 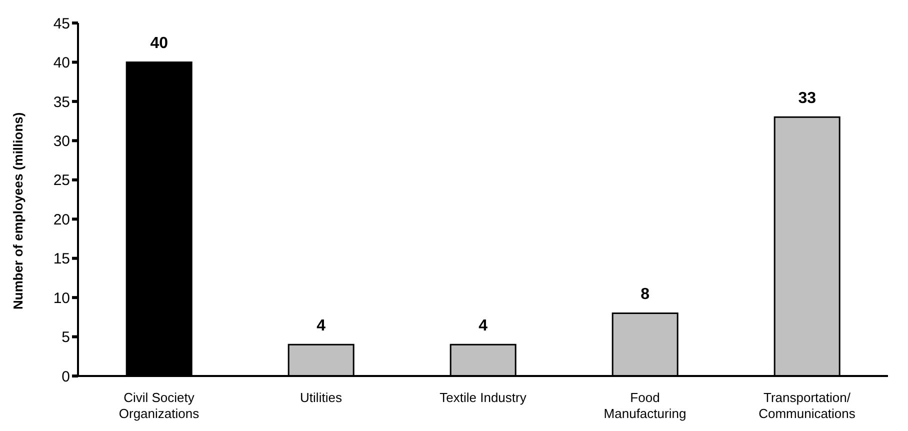 What do you see at coordinates (61, 141) in the screenshot?
I see `y-tick-label: 30` at bounding box center [61, 141].